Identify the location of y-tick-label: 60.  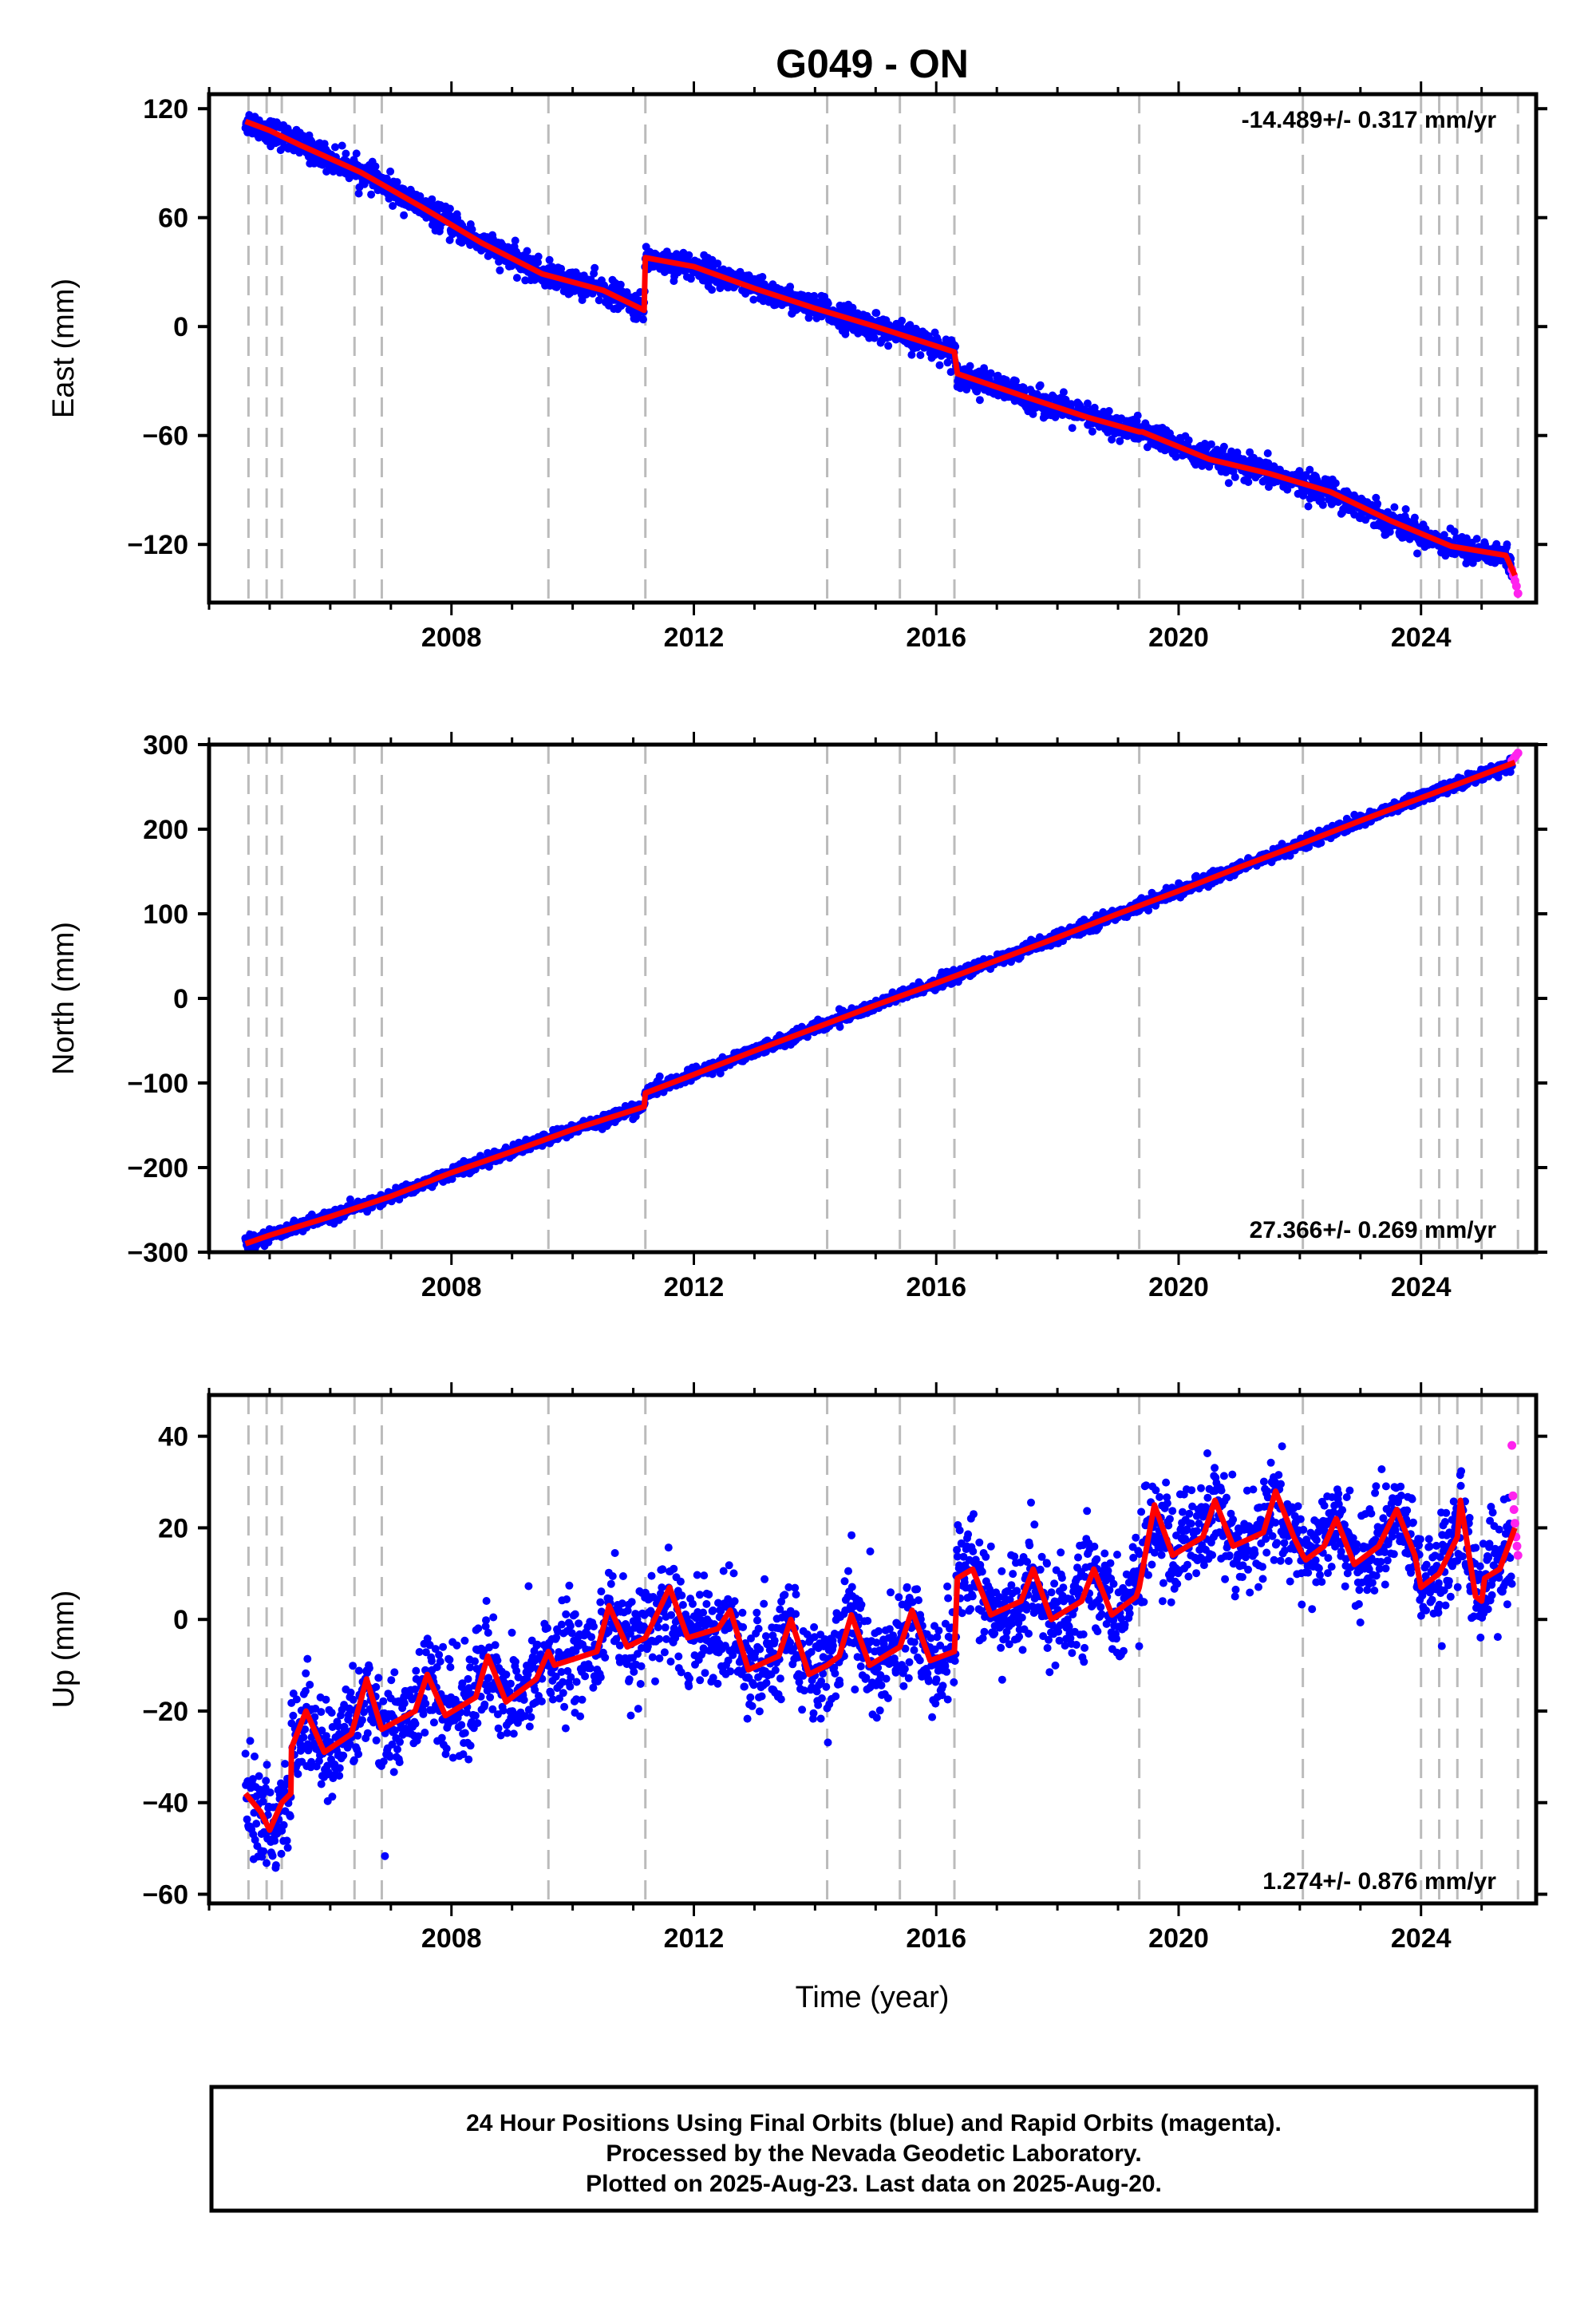
(173, 219).